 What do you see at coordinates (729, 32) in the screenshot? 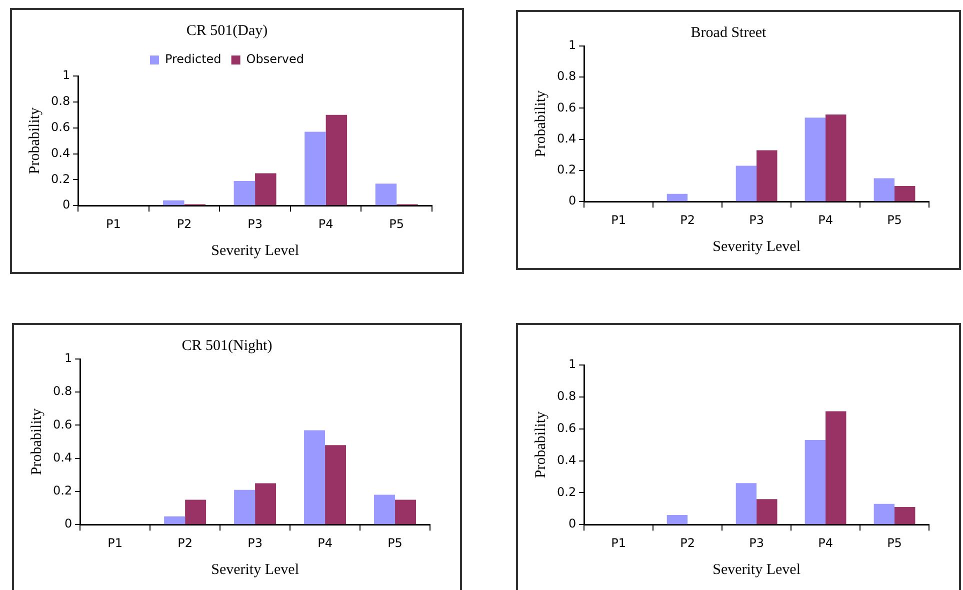
I see `chart-title: Broad Street` at bounding box center [729, 32].